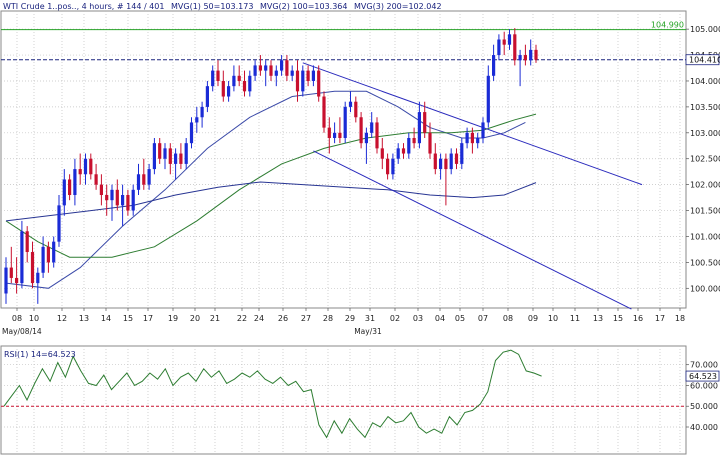 The width and height of the screenshot is (720, 458). I want to click on time-tick-label: 19, so click(173, 318).